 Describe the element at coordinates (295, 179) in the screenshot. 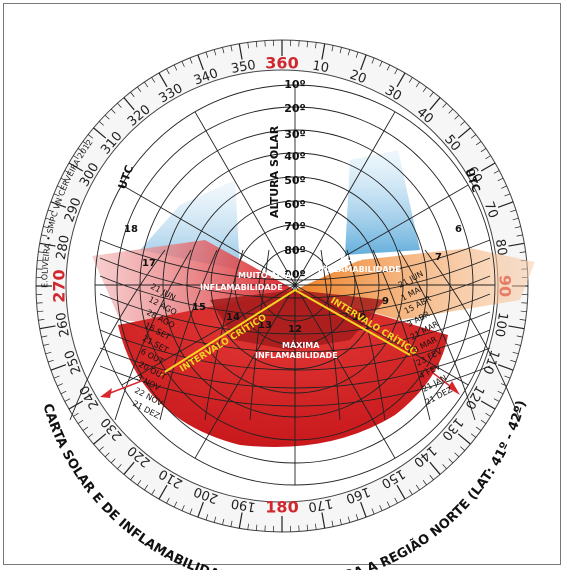

I see `altitude-labels: 10º 20º 30º 40º 50º 60º 70º 80º 90º` at that location.